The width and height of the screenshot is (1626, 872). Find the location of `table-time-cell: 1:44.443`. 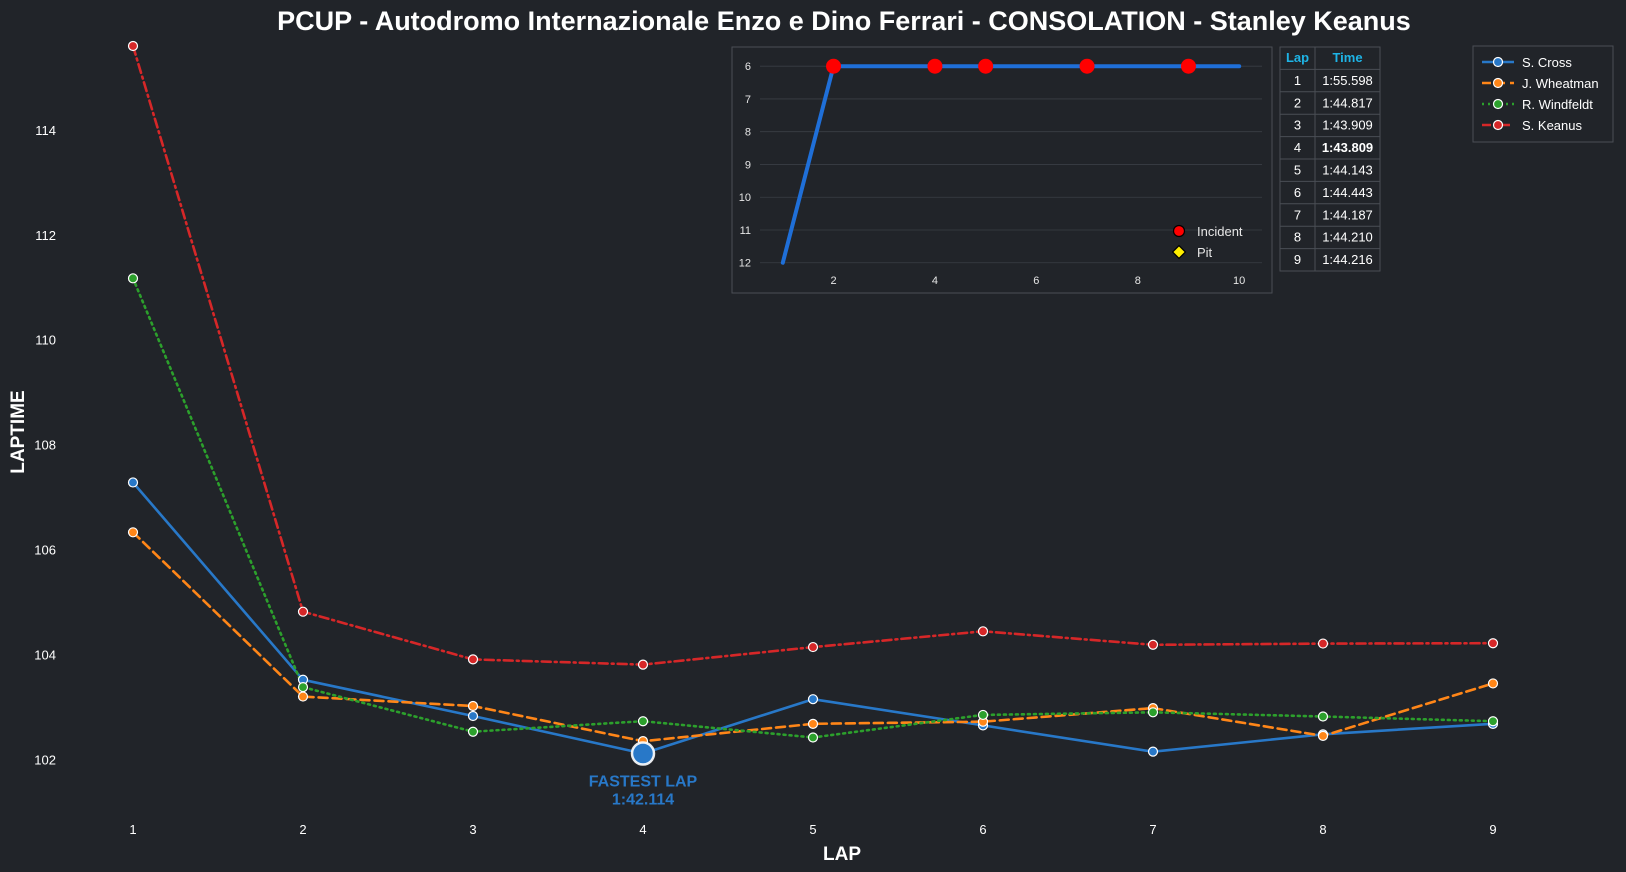

table-time-cell: 1:44.443 is located at coordinates (1347, 192).